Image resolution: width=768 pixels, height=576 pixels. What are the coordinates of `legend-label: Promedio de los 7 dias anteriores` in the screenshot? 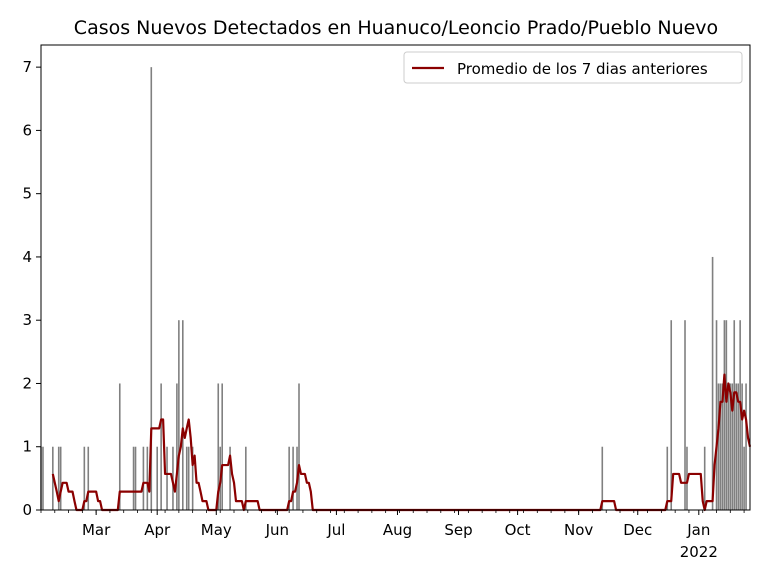 It's located at (582, 69).